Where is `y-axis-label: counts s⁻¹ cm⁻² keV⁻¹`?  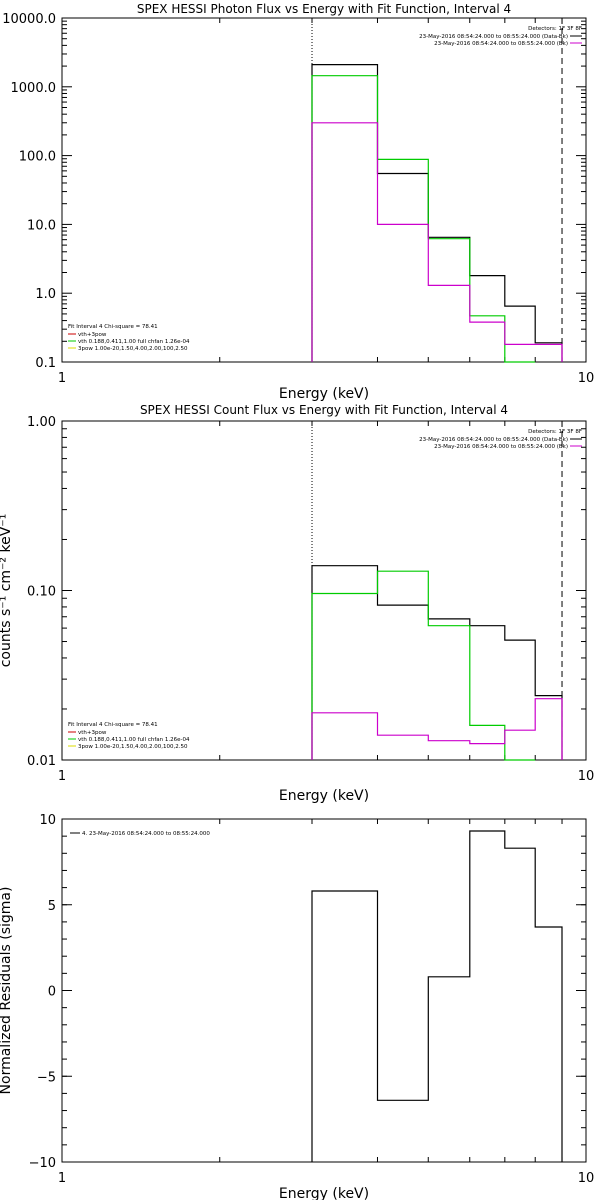
y-axis-label: counts s⁻¹ cm⁻² keV⁻¹ is located at coordinates (7, 591).